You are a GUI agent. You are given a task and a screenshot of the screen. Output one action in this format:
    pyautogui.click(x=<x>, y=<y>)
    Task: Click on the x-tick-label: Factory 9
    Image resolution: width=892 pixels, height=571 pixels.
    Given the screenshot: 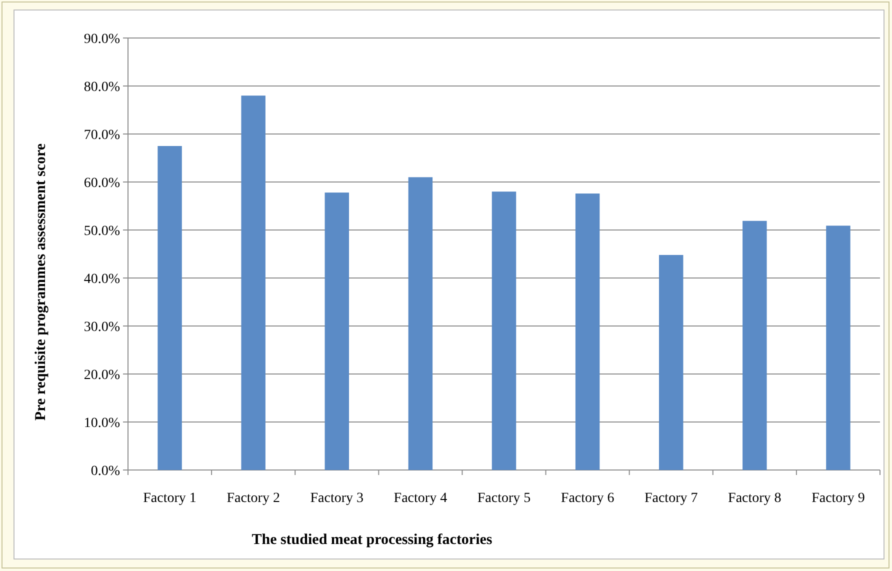 What is the action you would take?
    pyautogui.click(x=838, y=498)
    